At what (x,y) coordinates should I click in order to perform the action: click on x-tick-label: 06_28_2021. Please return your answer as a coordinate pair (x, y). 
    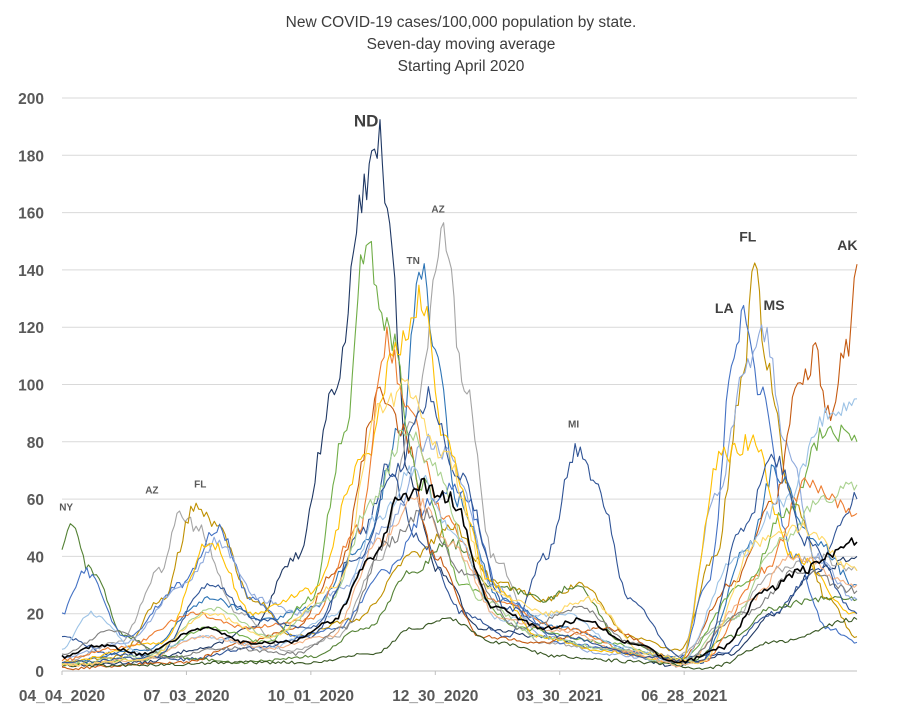
    Looking at the image, I should click on (684, 696).